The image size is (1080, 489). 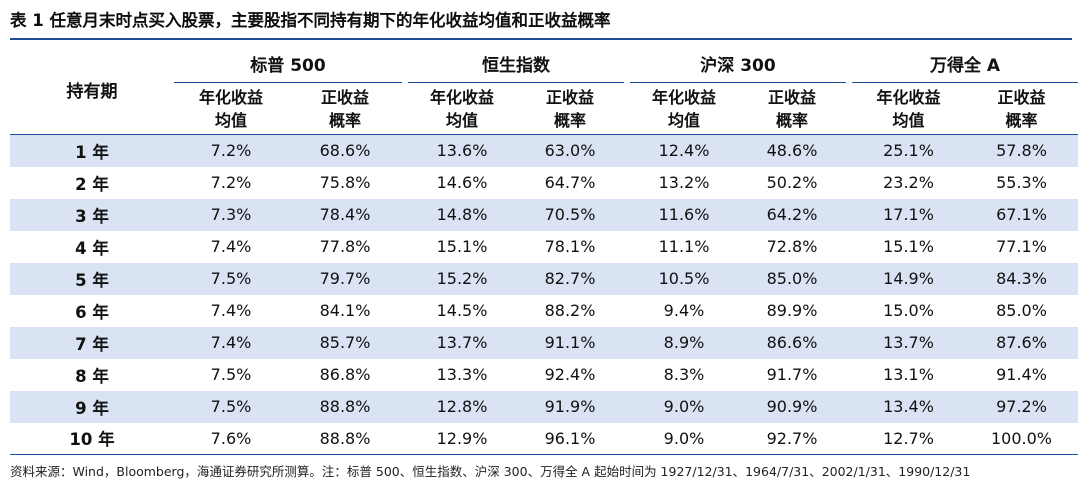 I want to click on mean-return-cell: 25.1%, so click(x=908, y=150).